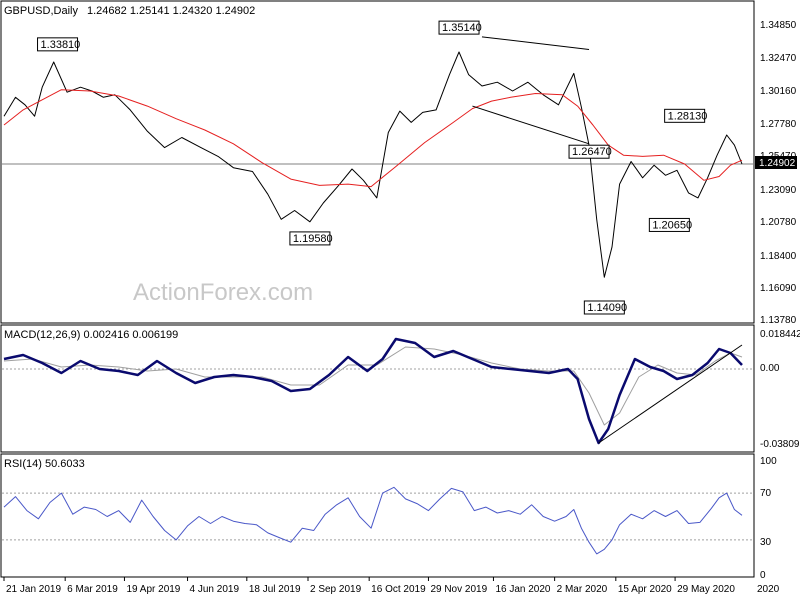 This screenshot has width=800, height=600. Describe the element at coordinates (768, 589) in the screenshot. I see `x-axis-last-label: 2020` at that location.